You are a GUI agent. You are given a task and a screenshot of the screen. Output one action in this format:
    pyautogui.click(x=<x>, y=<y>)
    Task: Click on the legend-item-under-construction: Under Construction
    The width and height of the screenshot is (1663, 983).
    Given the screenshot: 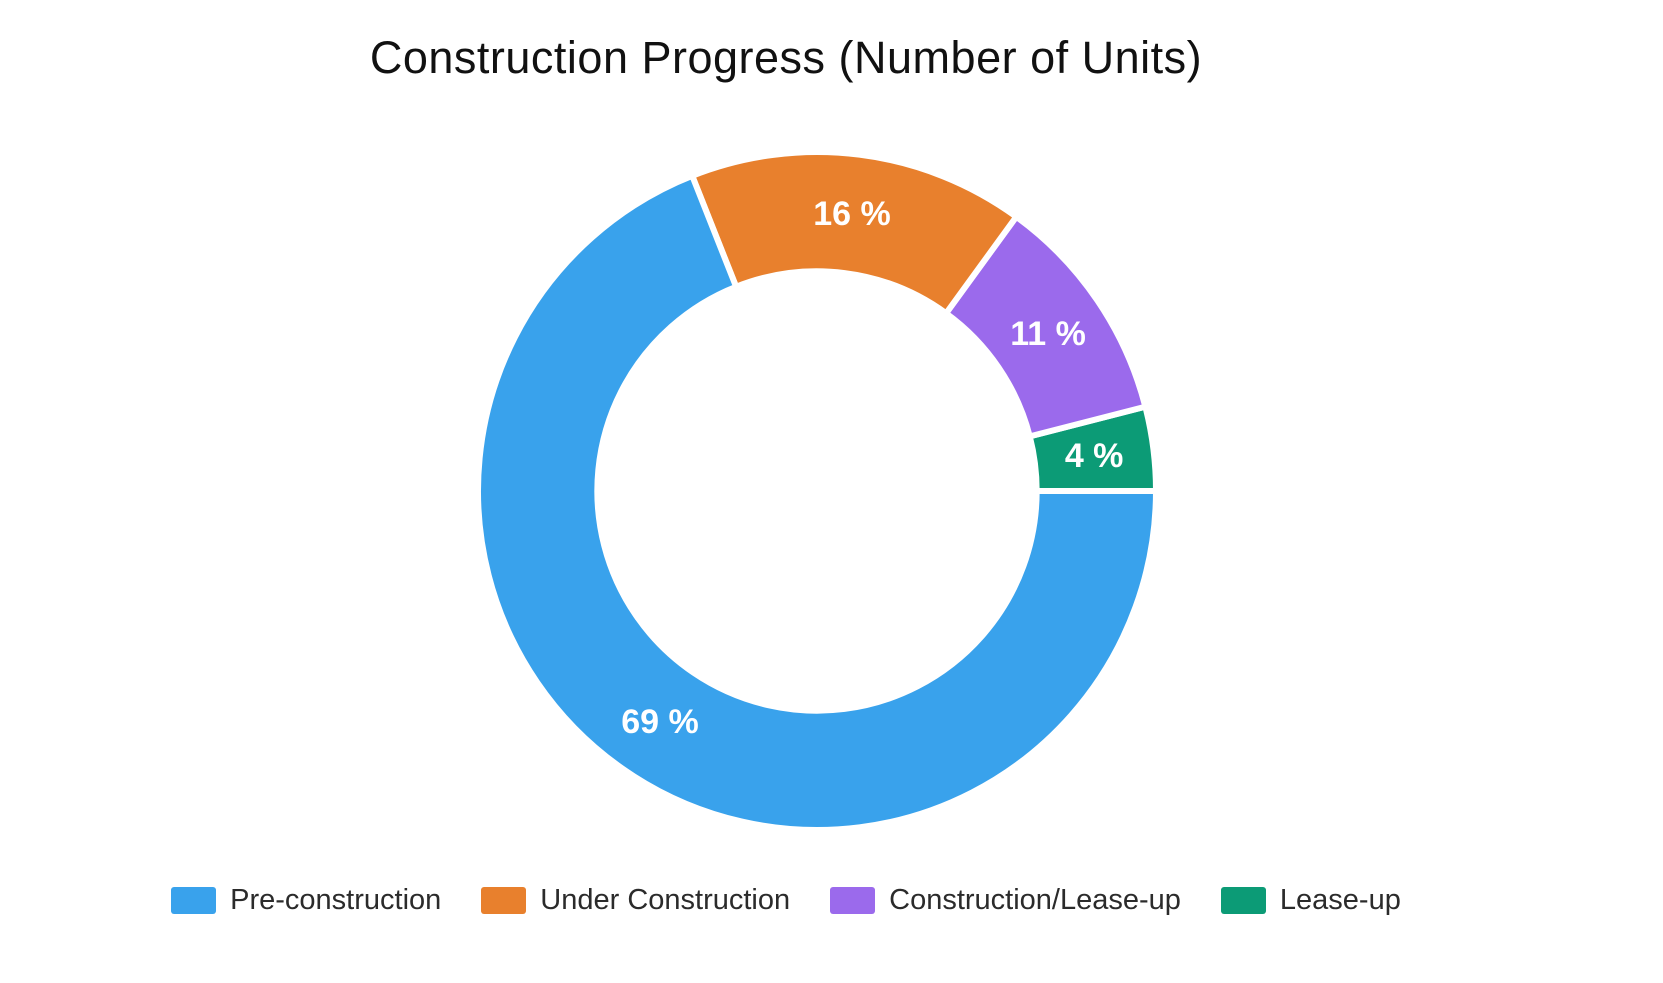 What is the action you would take?
    pyautogui.click(x=635, y=900)
    